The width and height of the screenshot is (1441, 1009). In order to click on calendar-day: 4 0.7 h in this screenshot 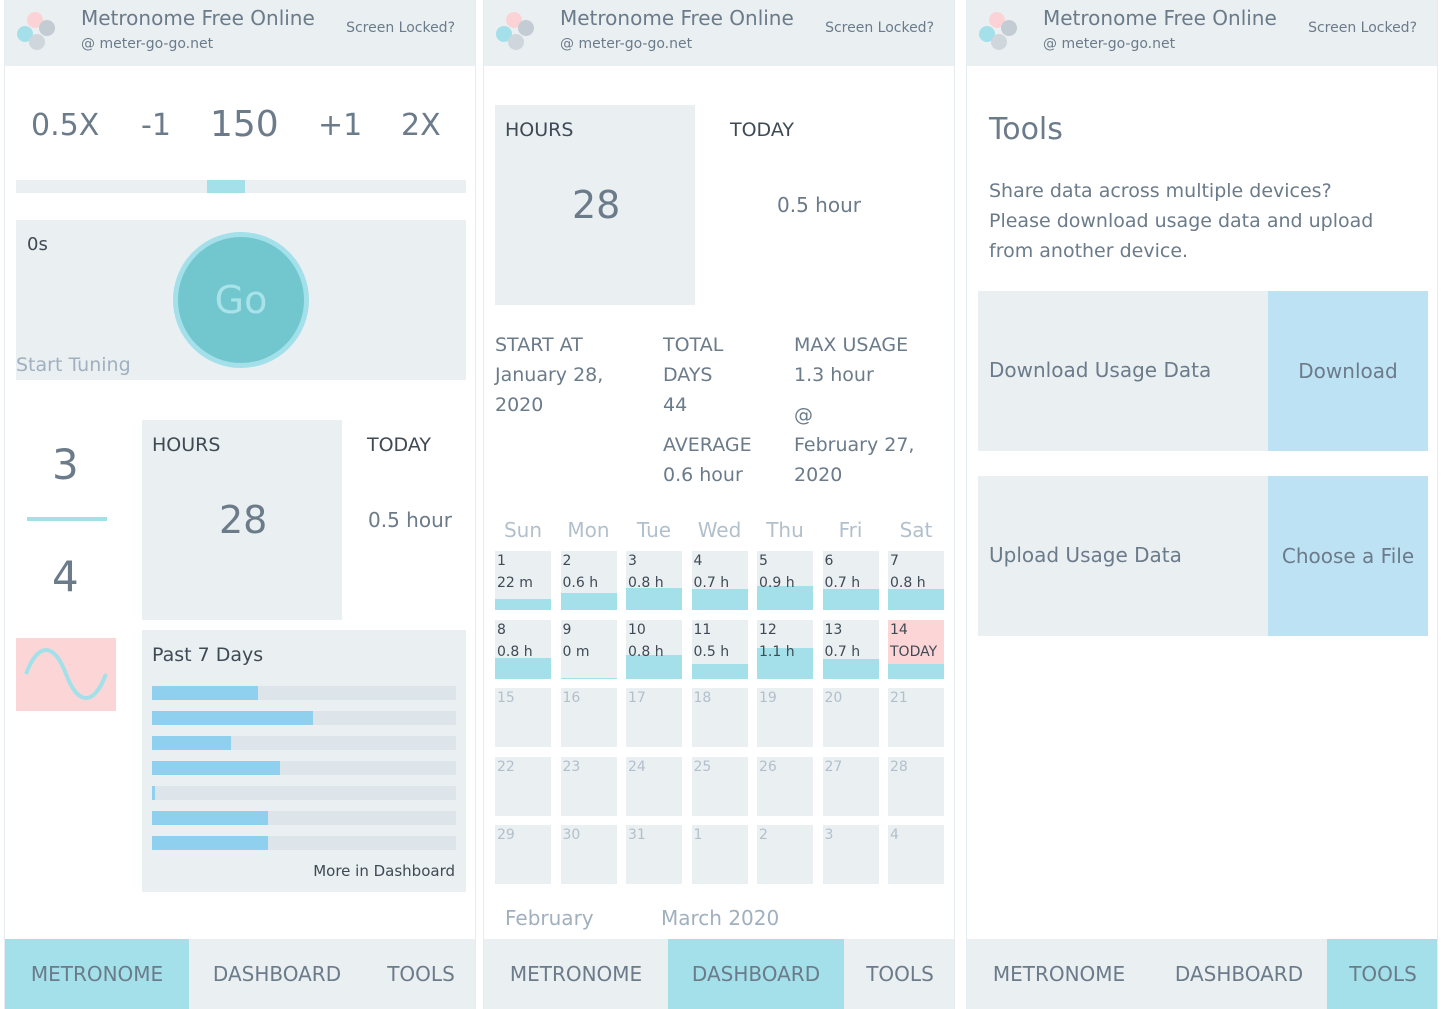, I will do `click(719, 580)`.